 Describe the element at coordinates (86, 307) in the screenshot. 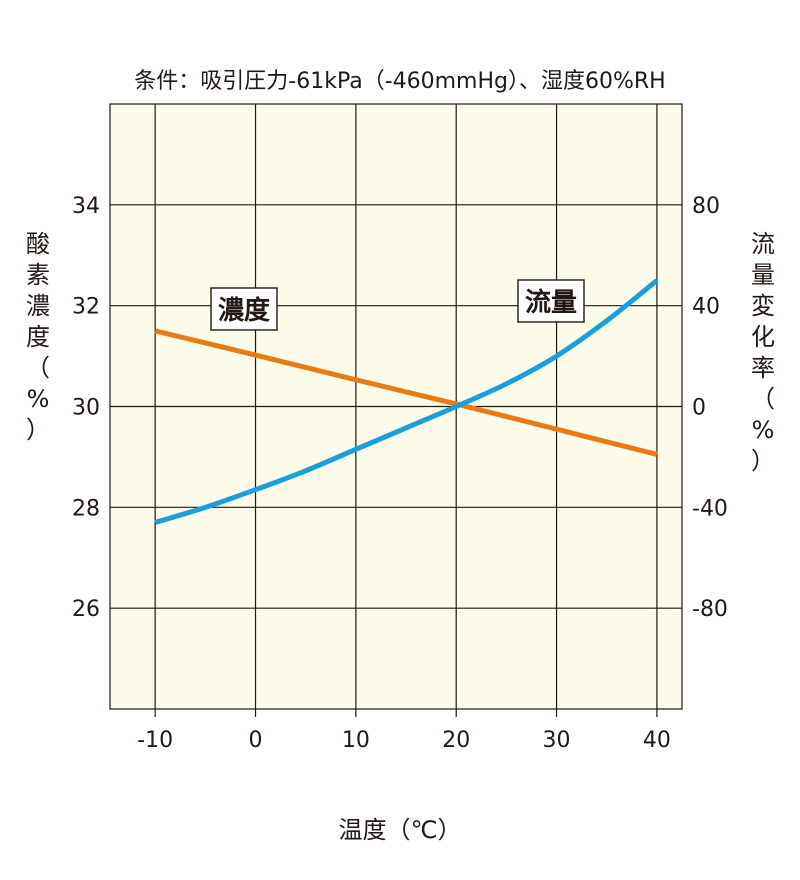

I see `left-tick-label: 32` at that location.